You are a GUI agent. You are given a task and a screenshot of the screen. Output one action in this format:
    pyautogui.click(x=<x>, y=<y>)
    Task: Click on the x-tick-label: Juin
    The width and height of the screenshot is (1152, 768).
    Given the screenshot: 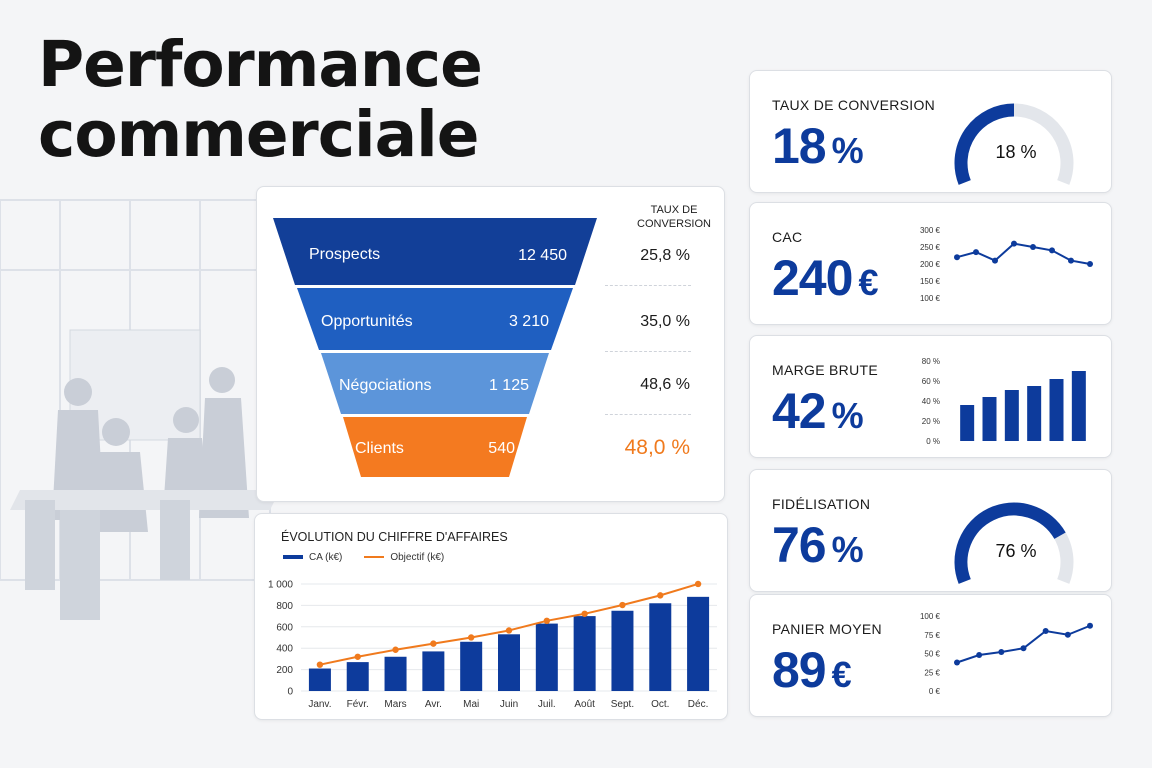 What is the action you would take?
    pyautogui.click(x=509, y=704)
    